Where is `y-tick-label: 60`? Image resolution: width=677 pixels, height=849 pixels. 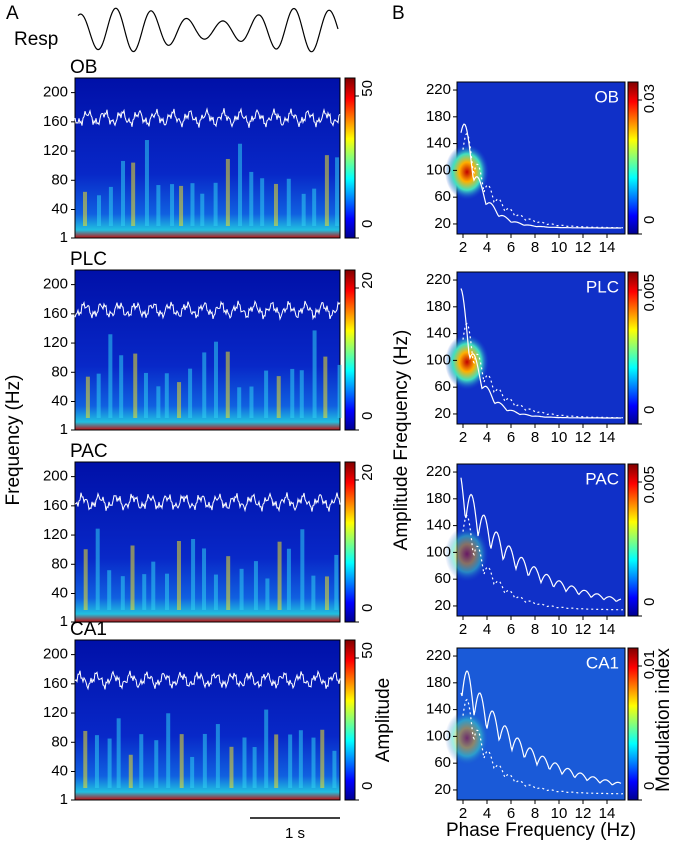
y-tick-label: 60 is located at coordinates (442, 386).